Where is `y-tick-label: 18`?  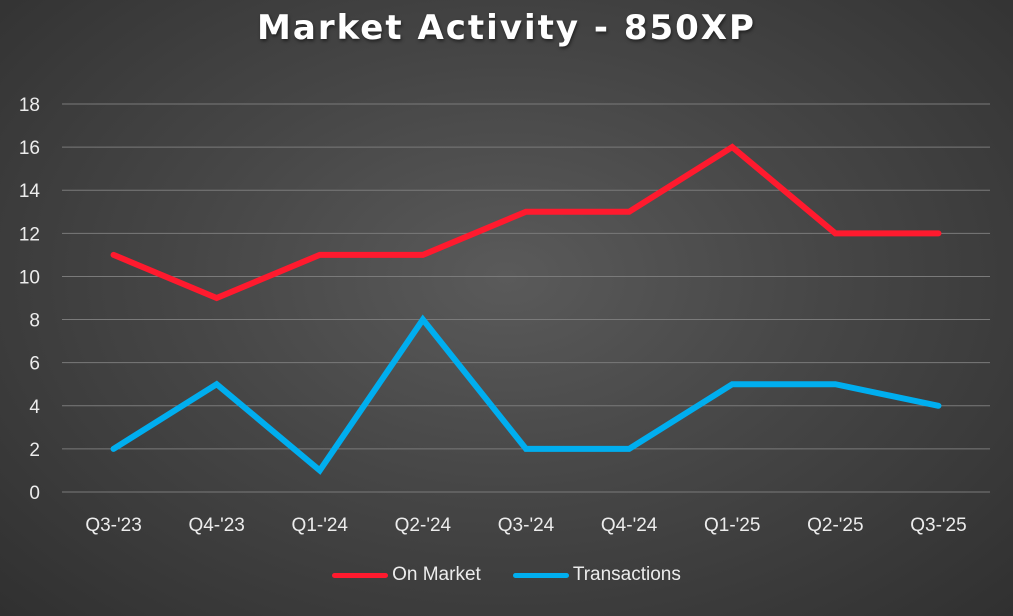
y-tick-label: 18 is located at coordinates (29, 105).